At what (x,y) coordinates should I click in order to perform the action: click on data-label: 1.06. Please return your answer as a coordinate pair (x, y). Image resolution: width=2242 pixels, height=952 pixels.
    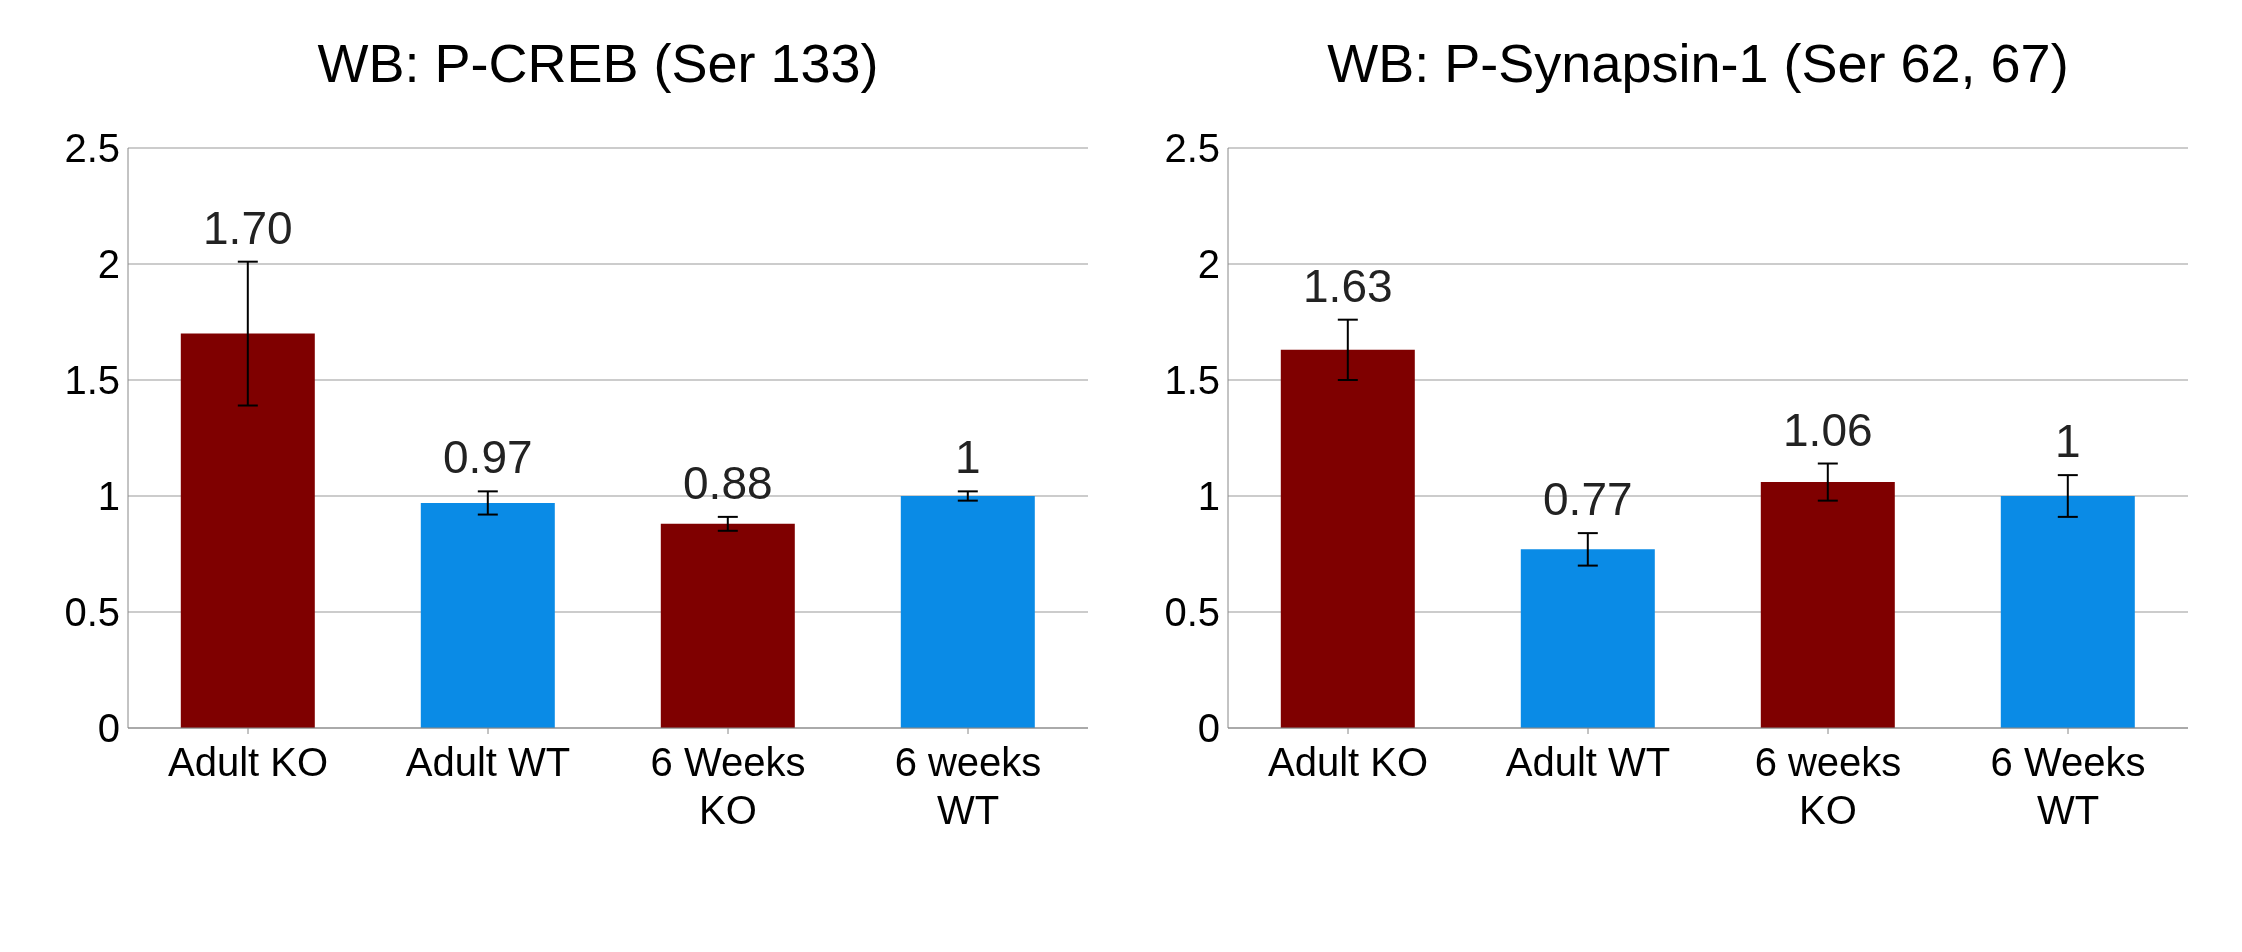
    Looking at the image, I should click on (1828, 429).